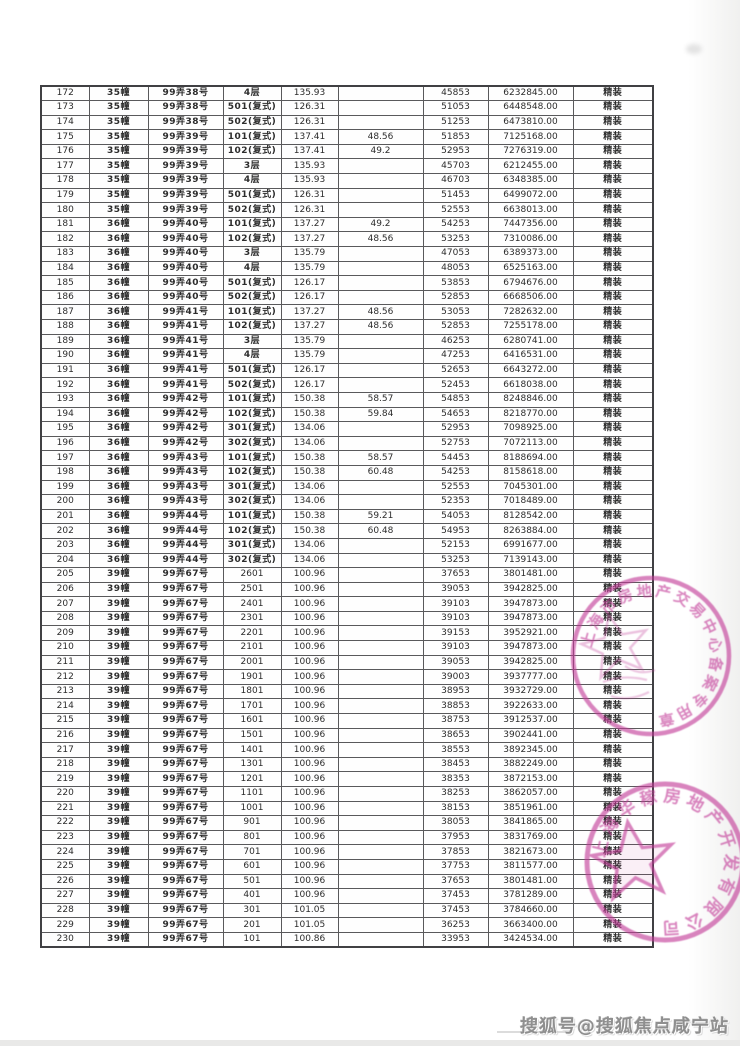  Describe the element at coordinates (252, 691) in the screenshot. I see `cell-unit: 1801` at that location.